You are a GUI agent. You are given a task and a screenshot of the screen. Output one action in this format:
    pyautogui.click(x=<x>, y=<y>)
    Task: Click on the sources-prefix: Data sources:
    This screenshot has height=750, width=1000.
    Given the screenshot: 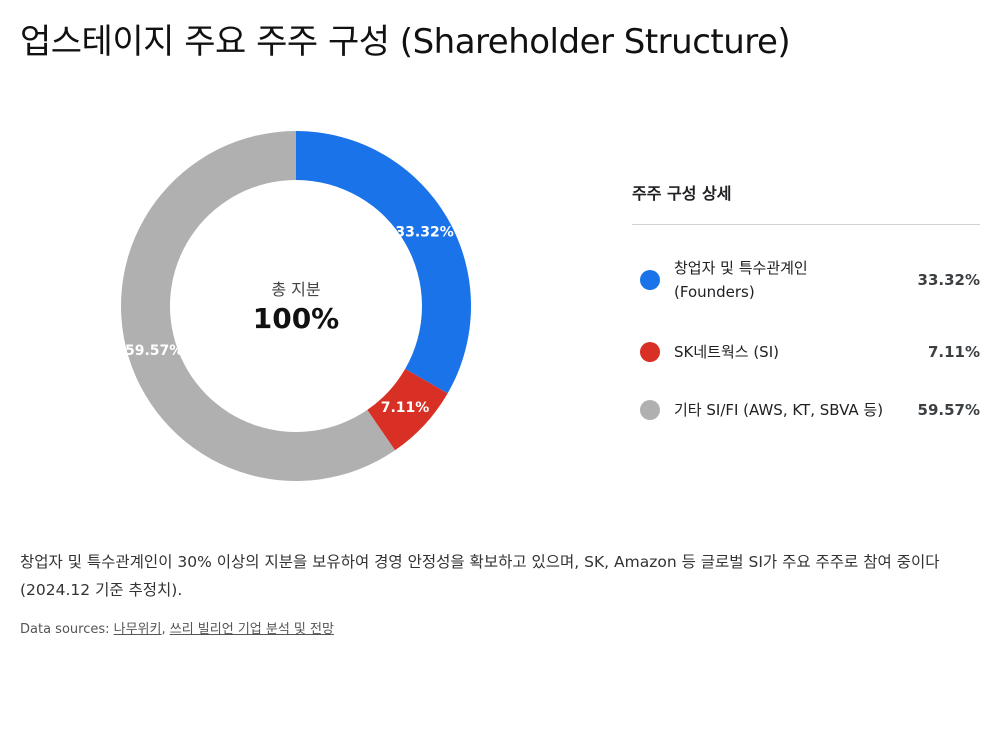 What is the action you would take?
    pyautogui.click(x=67, y=629)
    